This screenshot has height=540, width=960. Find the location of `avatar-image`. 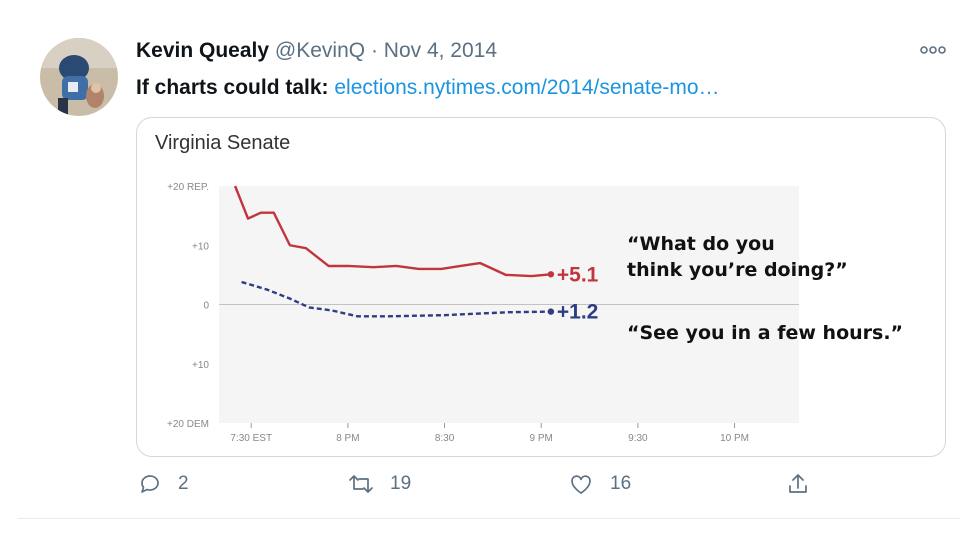

avatar-image is located at coordinates (79, 77).